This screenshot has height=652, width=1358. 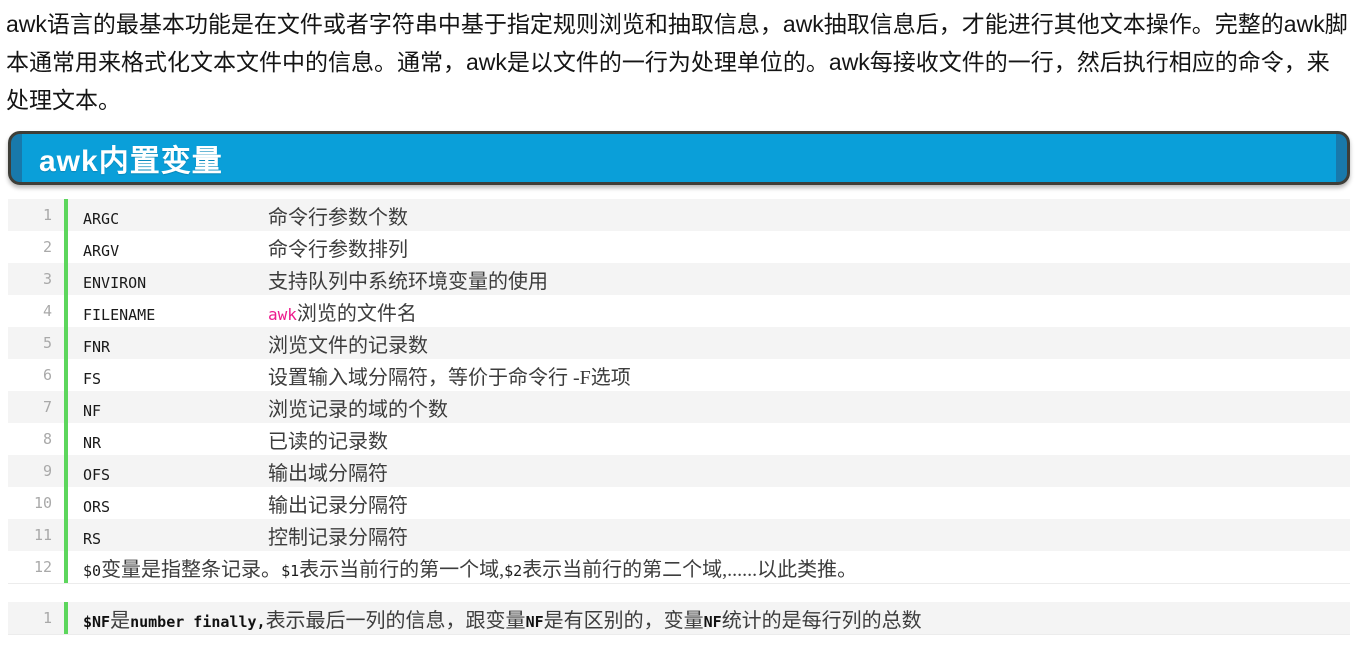 I want to click on code-token: $2, so click(x=513, y=570).